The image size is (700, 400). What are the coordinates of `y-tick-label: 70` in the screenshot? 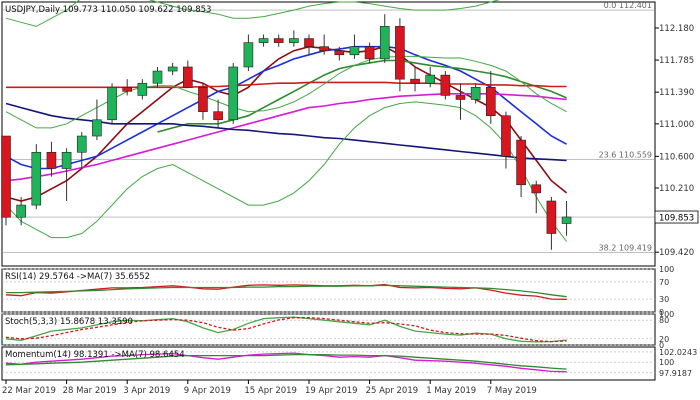 It's located at (664, 282).